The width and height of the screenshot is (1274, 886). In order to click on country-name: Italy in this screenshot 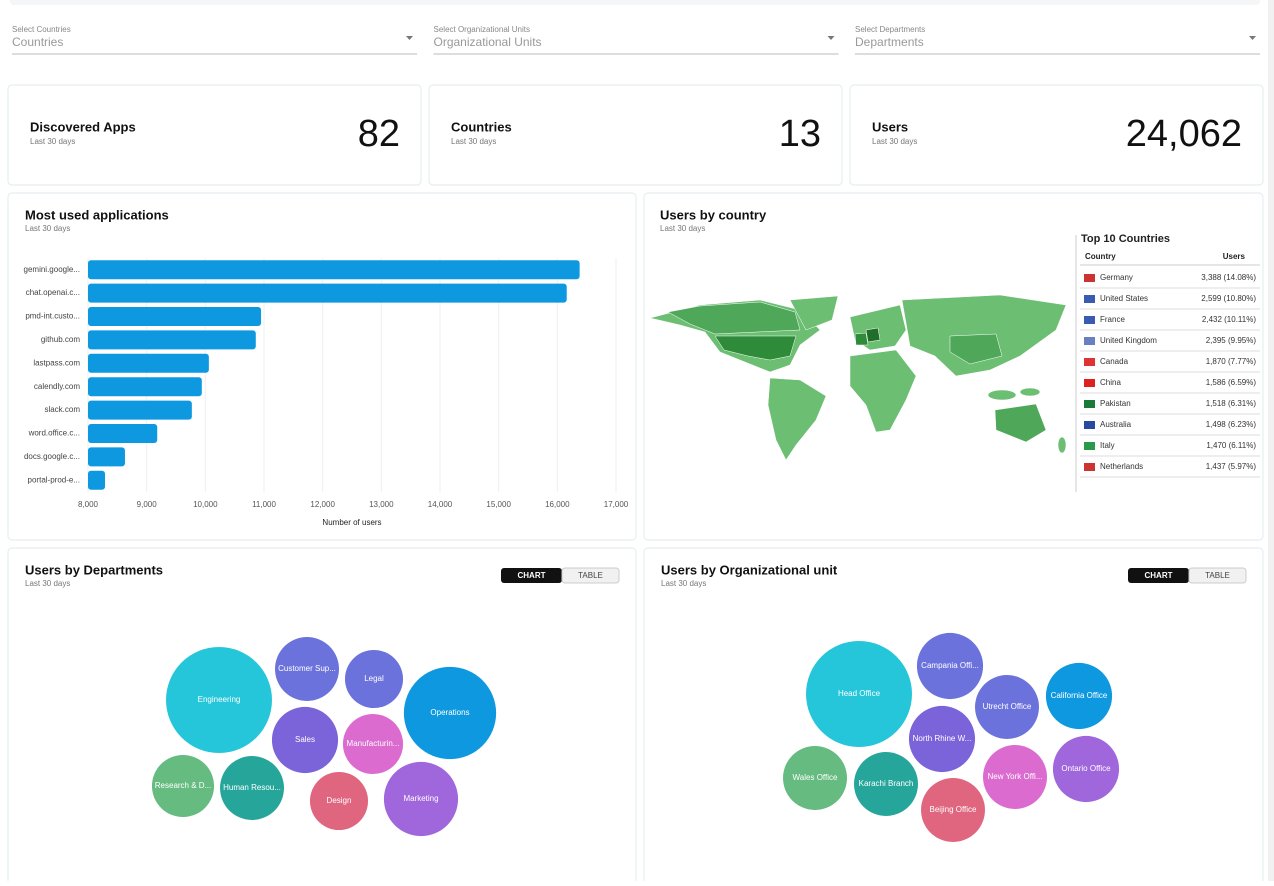, I will do `click(1107, 445)`.